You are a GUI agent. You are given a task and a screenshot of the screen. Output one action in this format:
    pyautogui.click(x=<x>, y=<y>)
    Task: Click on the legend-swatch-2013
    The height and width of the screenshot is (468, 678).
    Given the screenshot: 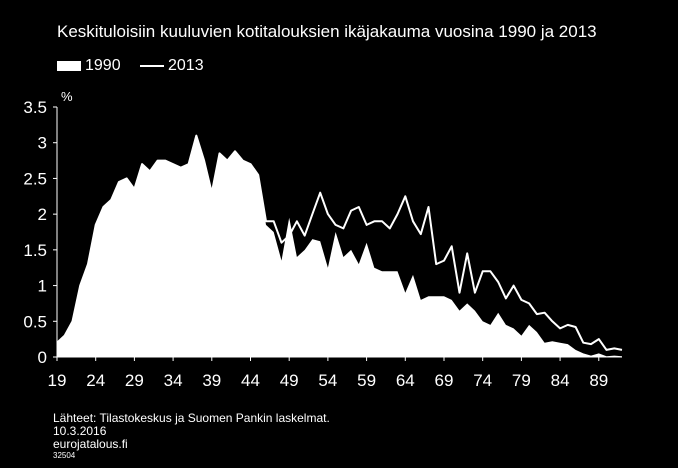 What is the action you would take?
    pyautogui.click(x=152, y=66)
    